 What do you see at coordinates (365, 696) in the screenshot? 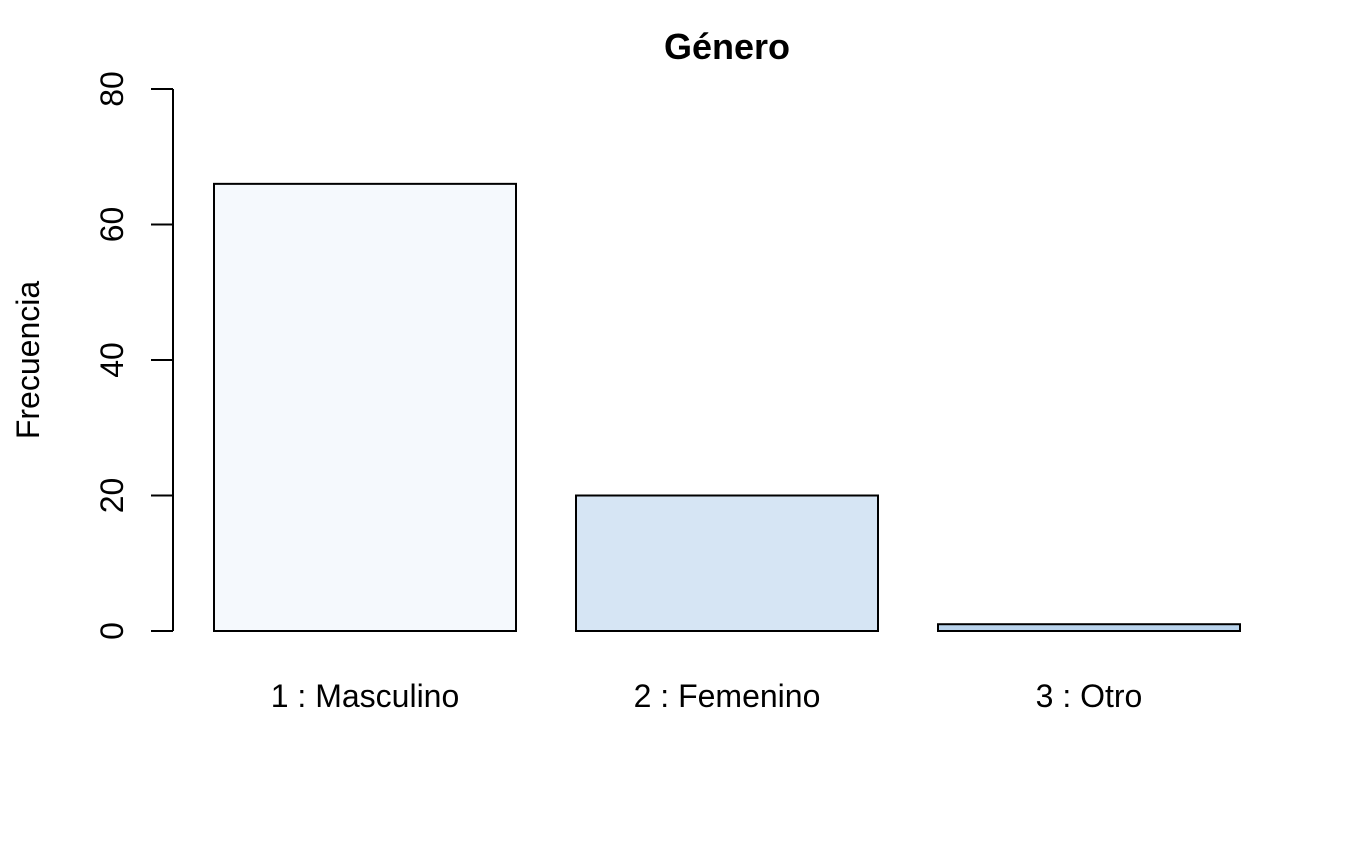
I see `x-category-label: 1 : Masculino` at bounding box center [365, 696].